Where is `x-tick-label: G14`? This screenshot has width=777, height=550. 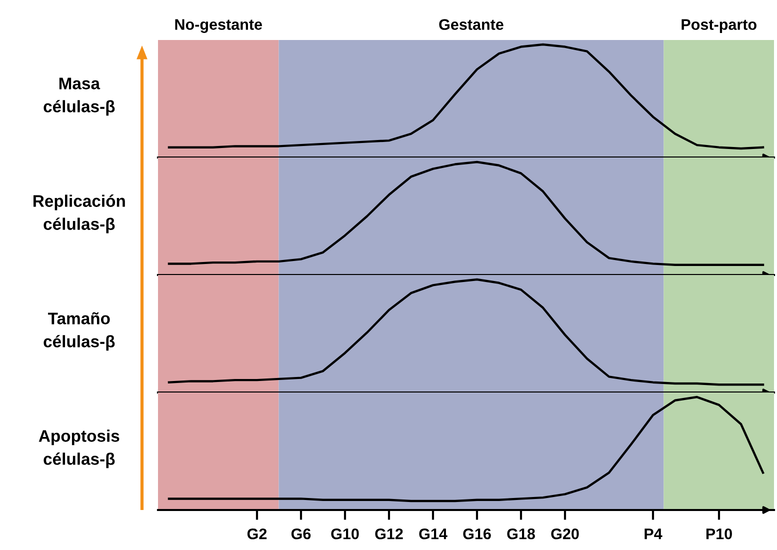
x-tick-label: G14 is located at coordinates (433, 534).